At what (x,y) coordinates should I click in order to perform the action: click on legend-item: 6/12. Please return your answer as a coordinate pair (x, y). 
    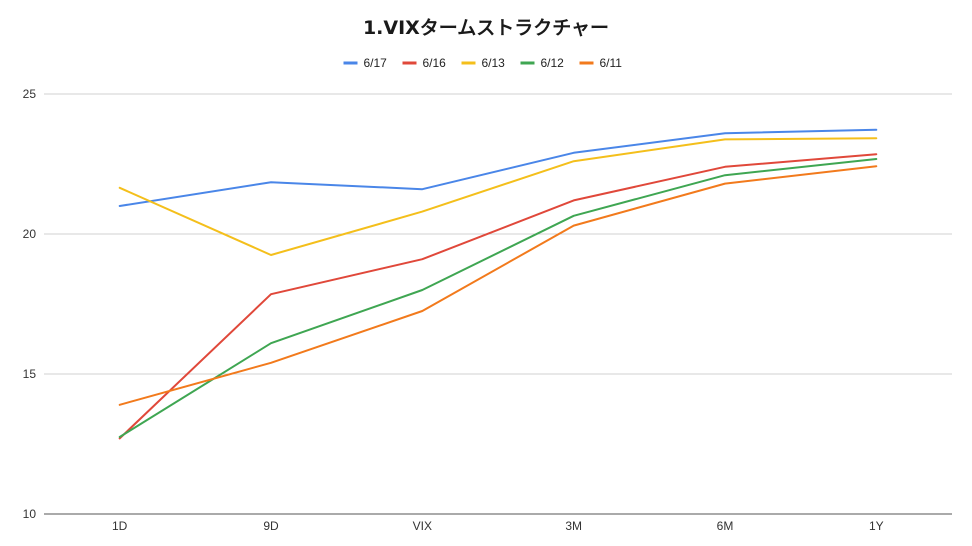
    Looking at the image, I should click on (542, 63).